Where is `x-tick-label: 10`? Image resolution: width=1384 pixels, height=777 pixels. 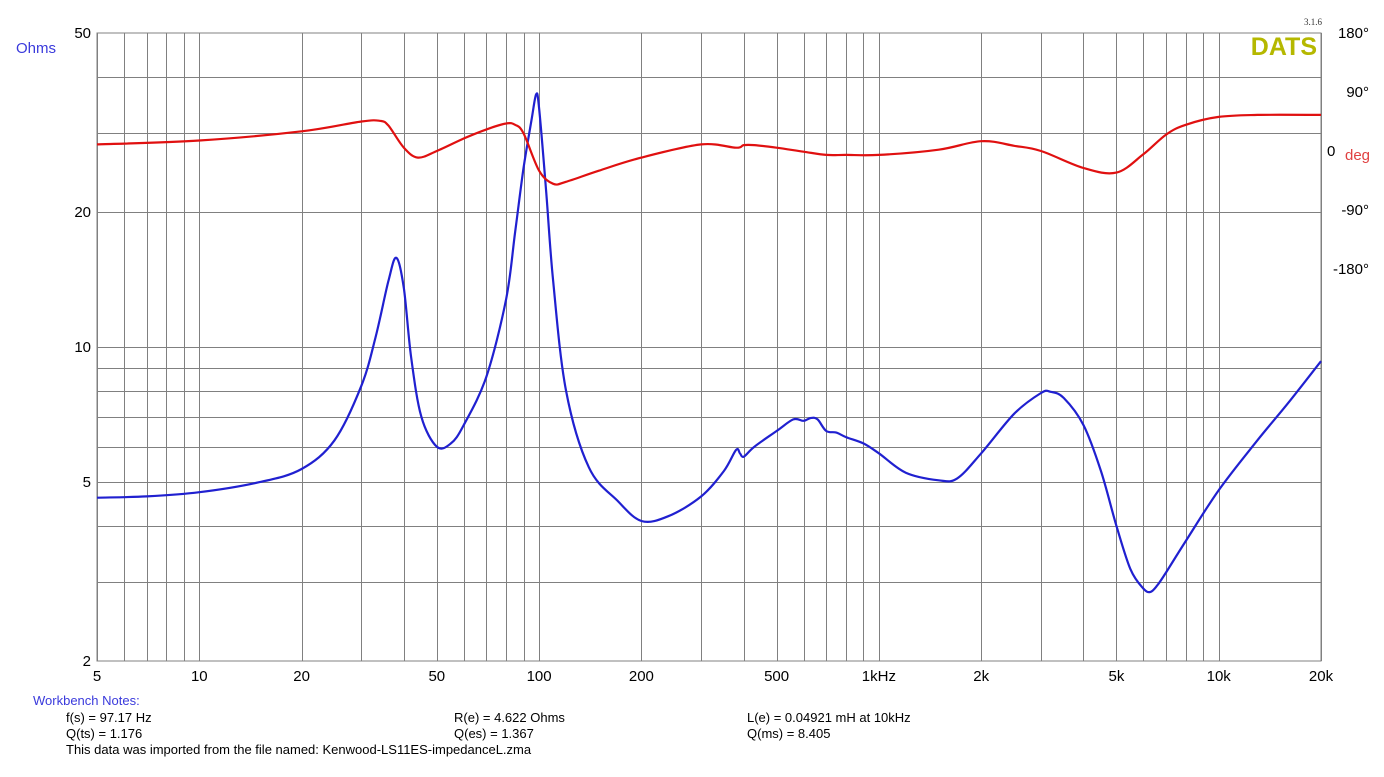
x-tick-label: 10 is located at coordinates (199, 676).